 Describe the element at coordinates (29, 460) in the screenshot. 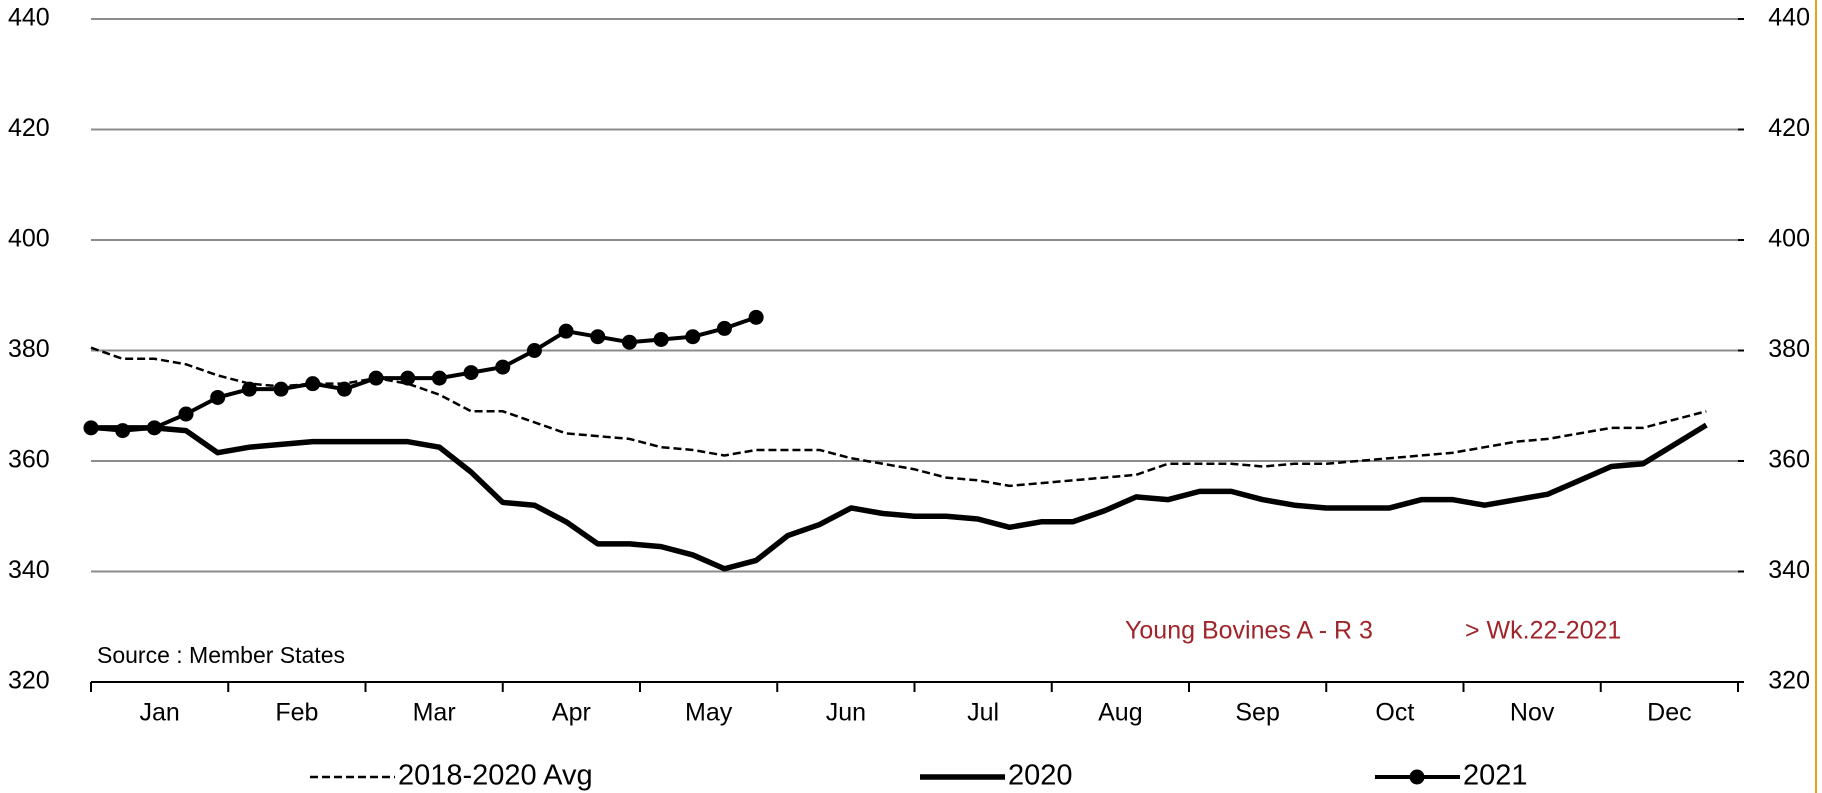

I see `y-tick-label: 360` at that location.